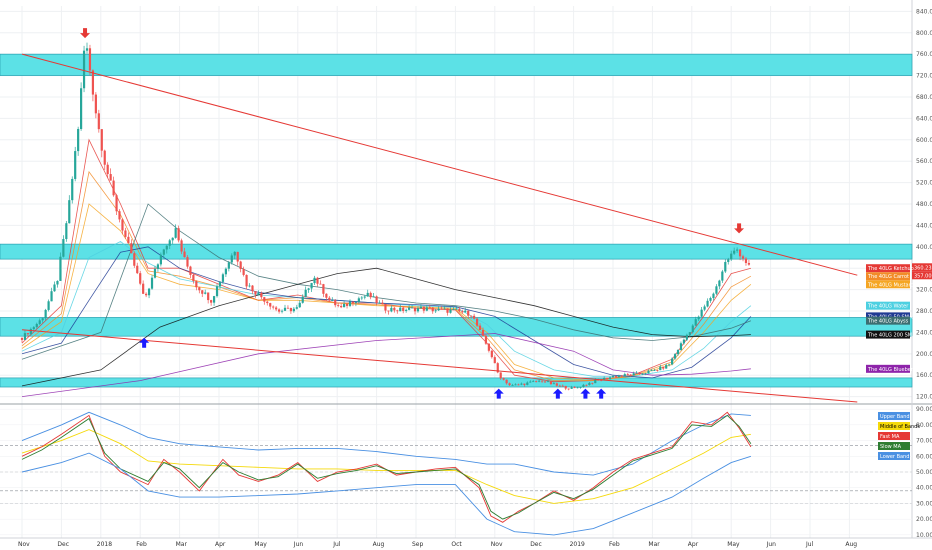 This screenshot has height=550, width=932. Describe the element at coordinates (924, 503) in the screenshot. I see `oscillator-tick-label: 30.00` at that location.